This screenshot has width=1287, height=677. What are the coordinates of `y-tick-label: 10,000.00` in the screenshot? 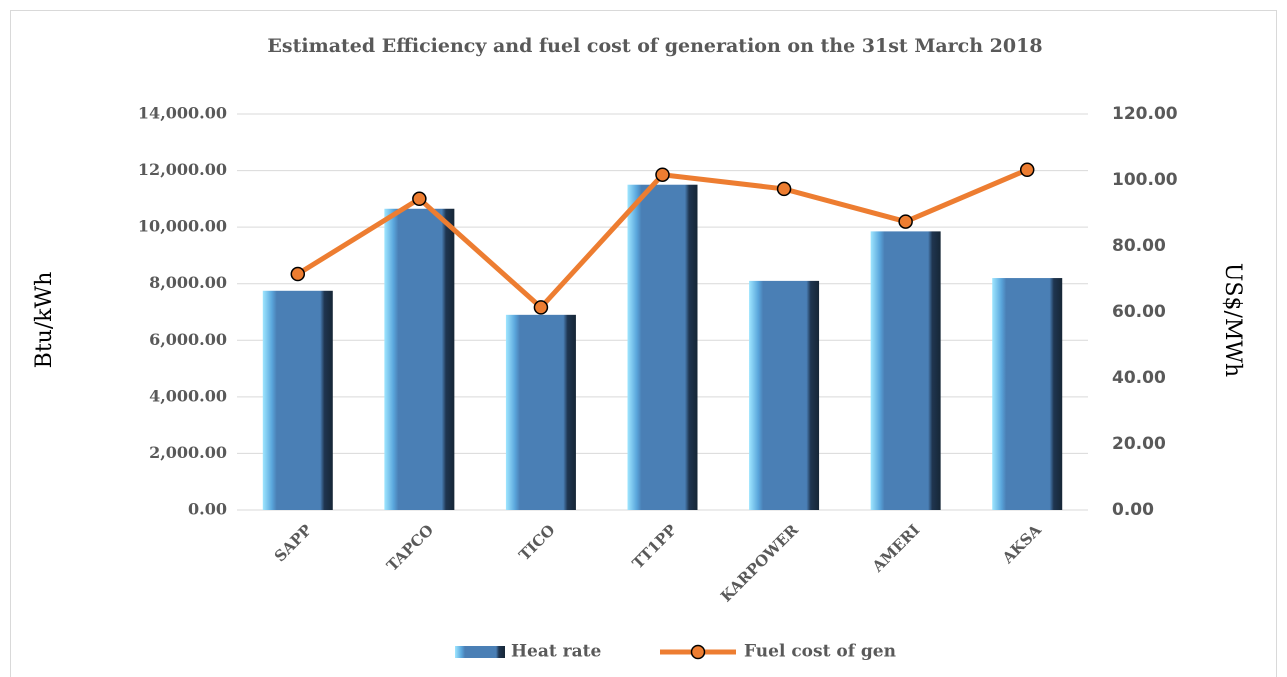 It's located at (182, 226).